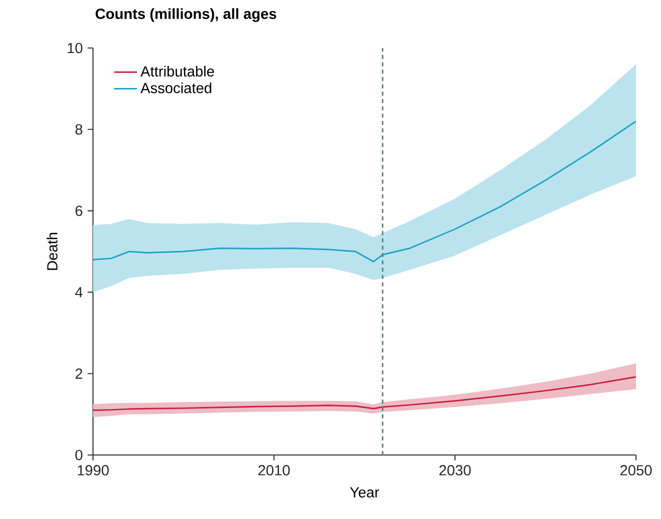 The width and height of the screenshot is (661, 519). I want to click on y-tick-label: 10, so click(75, 48).